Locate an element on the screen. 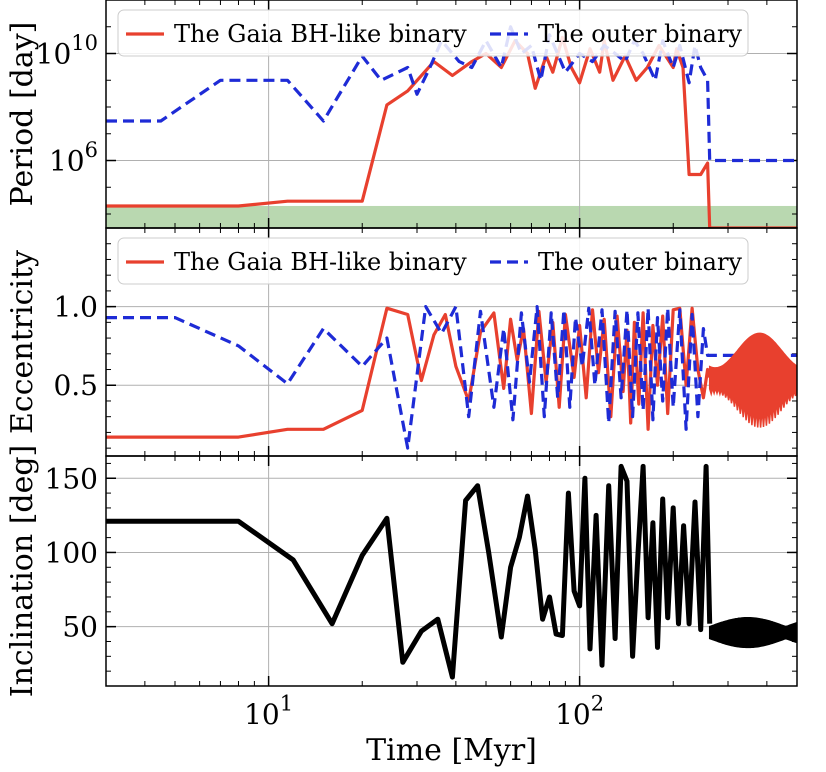 This screenshot has height=772, width=826. y-tick-label-exponent: 10 is located at coordinates (84, 43).